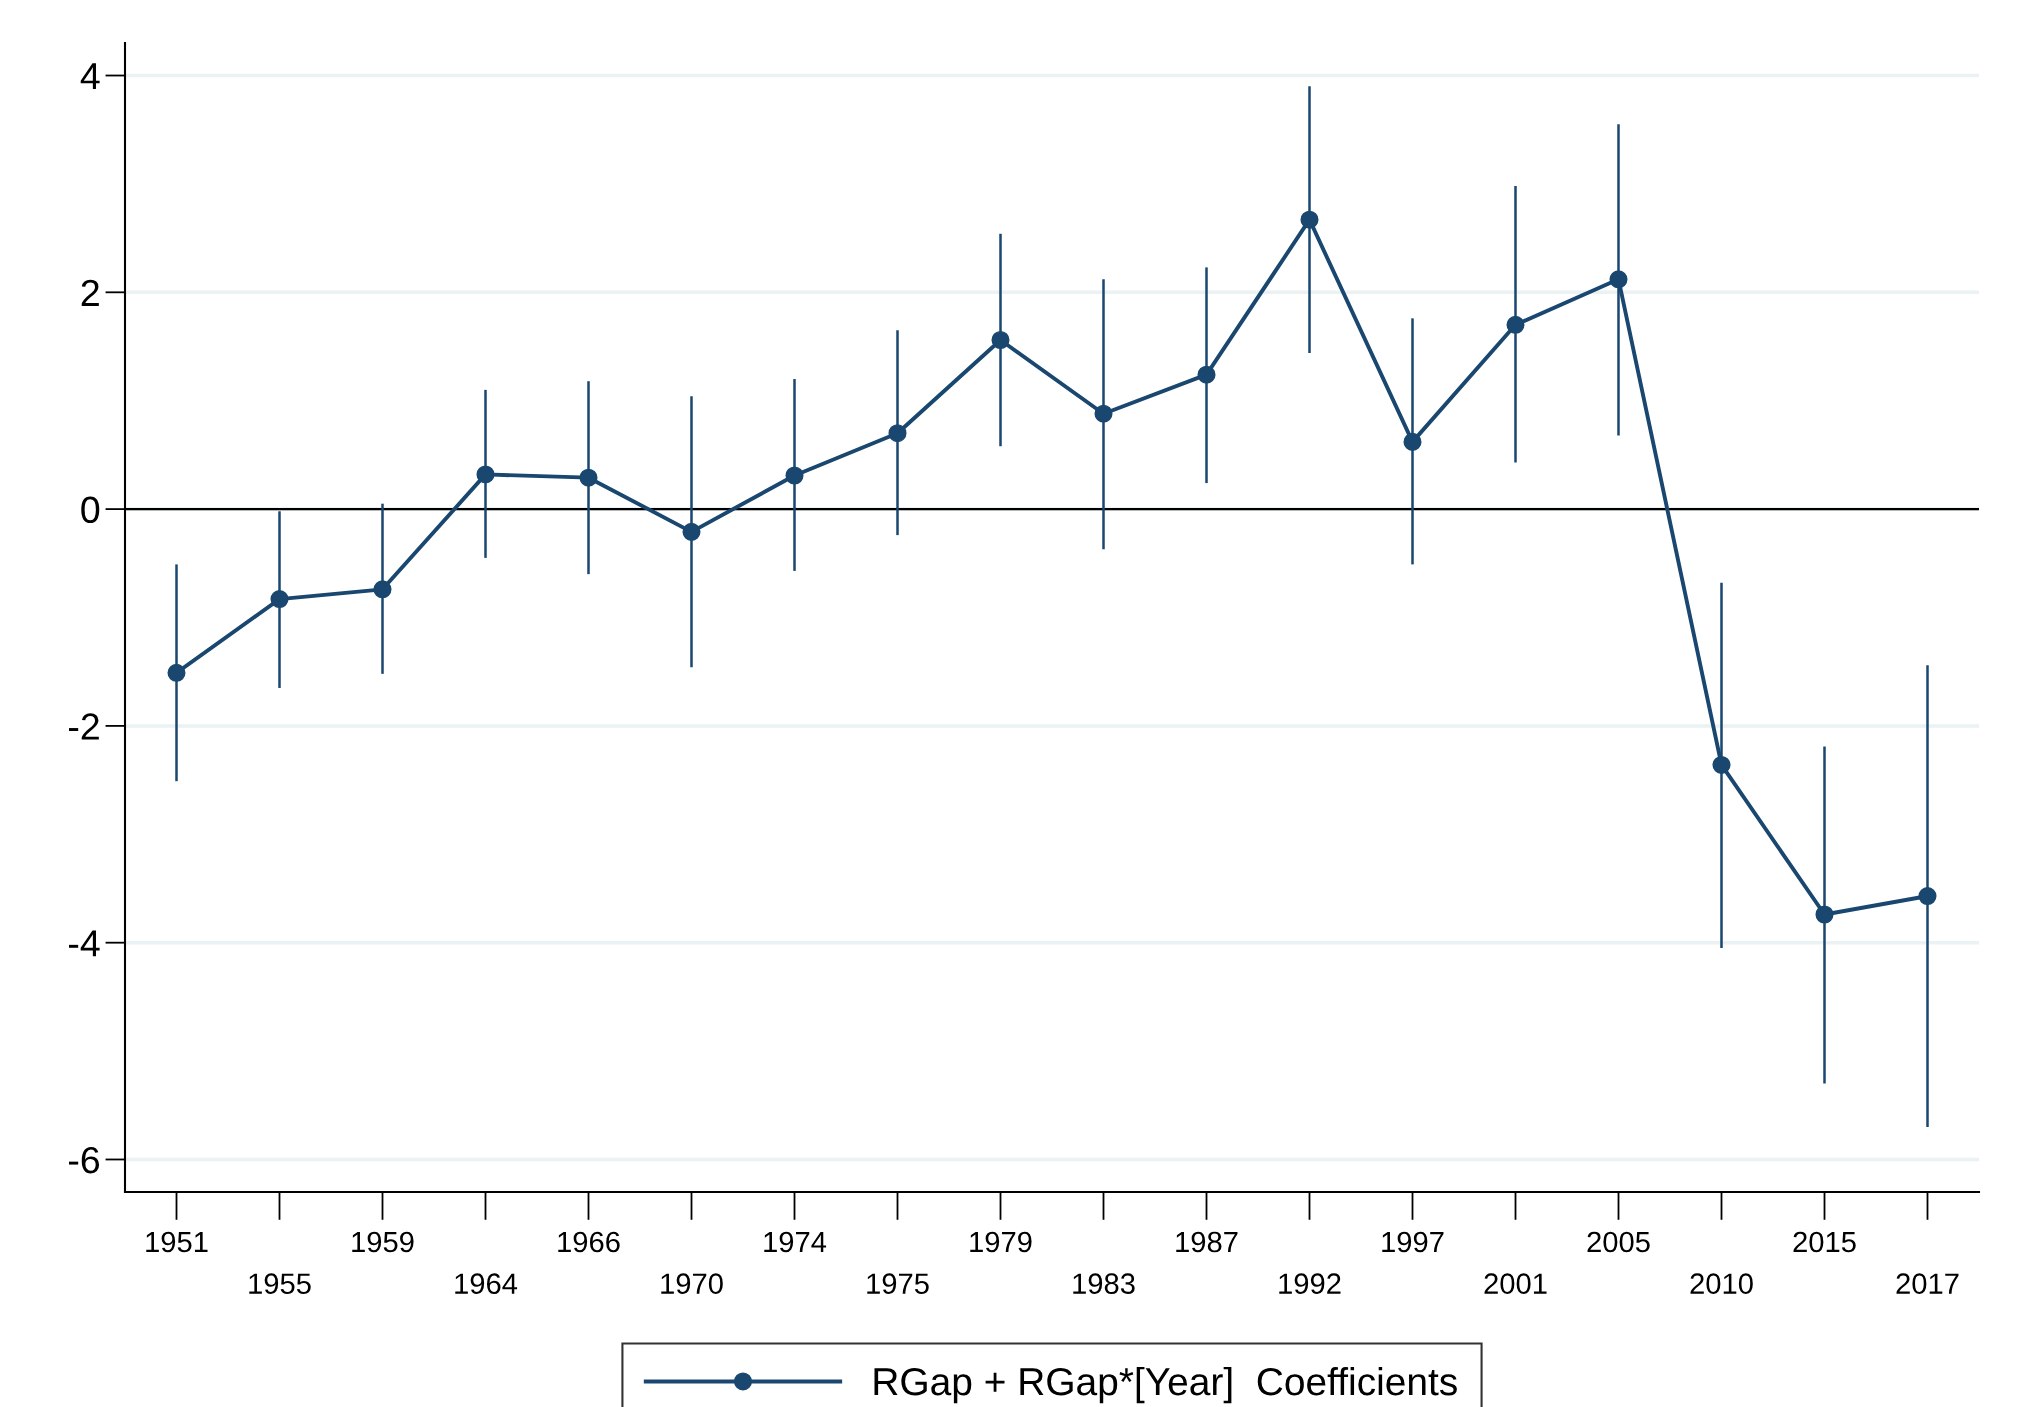  I want to click on x-tick-label: 1987, so click(1207, 1242).